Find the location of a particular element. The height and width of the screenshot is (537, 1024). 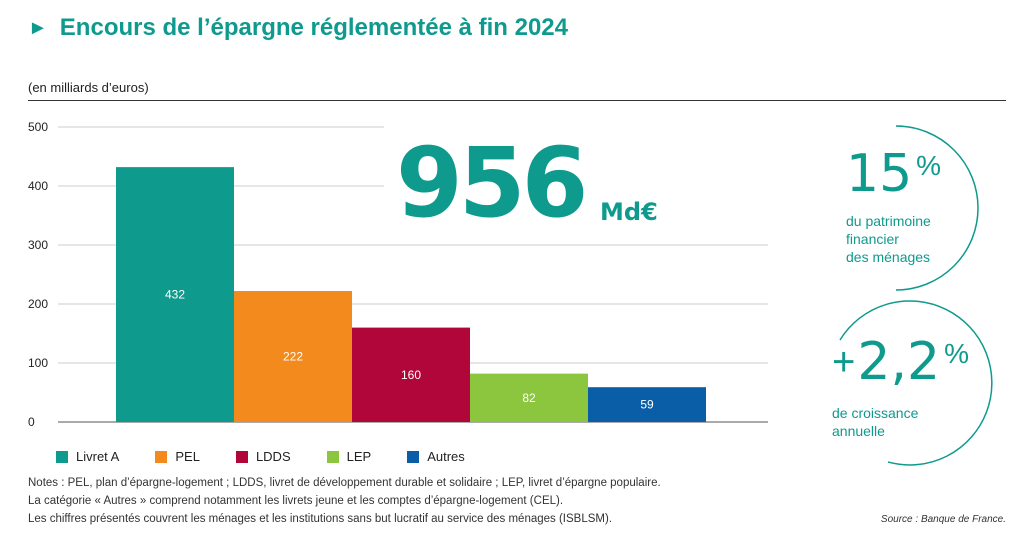

stat-growth-prefix: + is located at coordinates (844, 362).